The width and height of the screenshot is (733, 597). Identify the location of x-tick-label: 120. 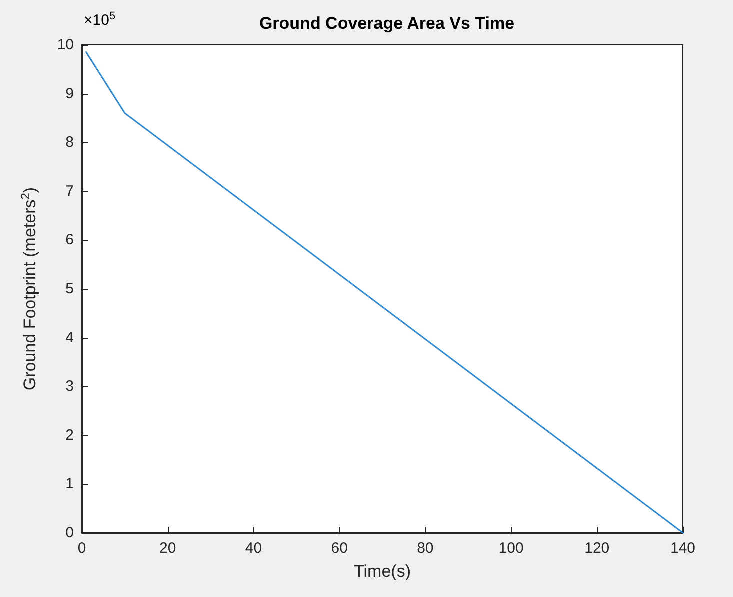
(597, 548).